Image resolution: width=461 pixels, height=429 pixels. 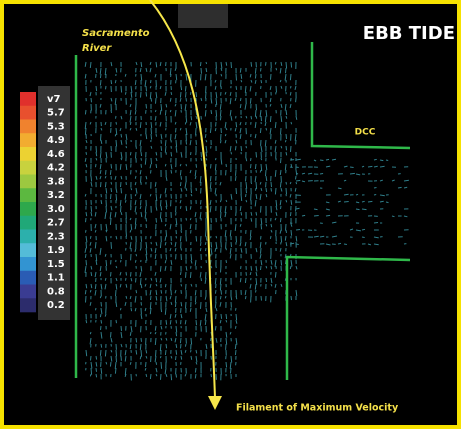 What do you see at coordinates (56, 195) in the screenshot?
I see `legend-label: 3.2` at bounding box center [56, 195].